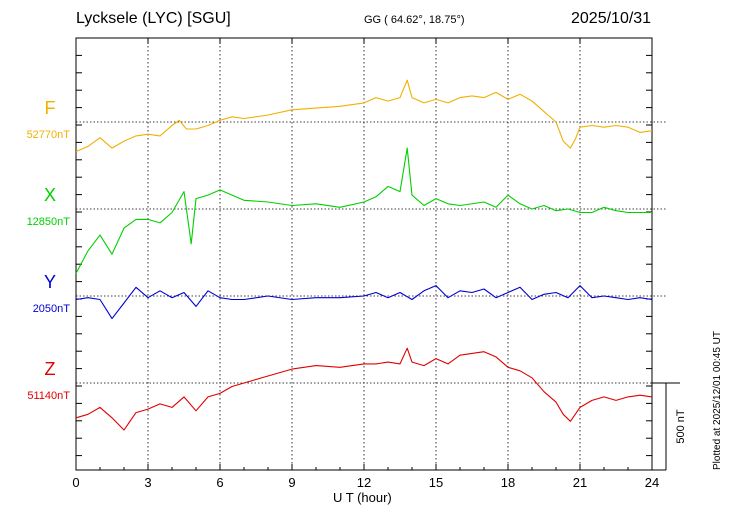 The height and width of the screenshot is (520, 730). Describe the element at coordinates (580, 482) in the screenshot. I see `x-tick-label: 21` at that location.